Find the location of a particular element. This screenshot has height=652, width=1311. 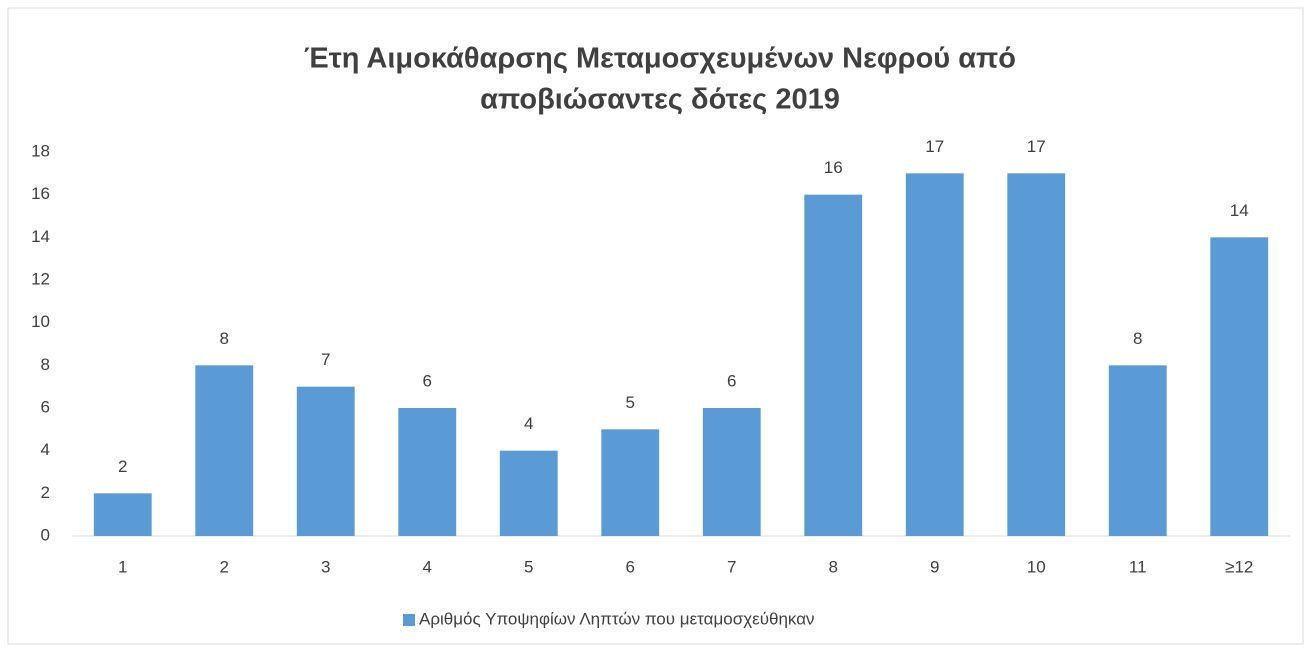

chart-title: αποβιώσαντες δότες 2019 is located at coordinates (660, 100).